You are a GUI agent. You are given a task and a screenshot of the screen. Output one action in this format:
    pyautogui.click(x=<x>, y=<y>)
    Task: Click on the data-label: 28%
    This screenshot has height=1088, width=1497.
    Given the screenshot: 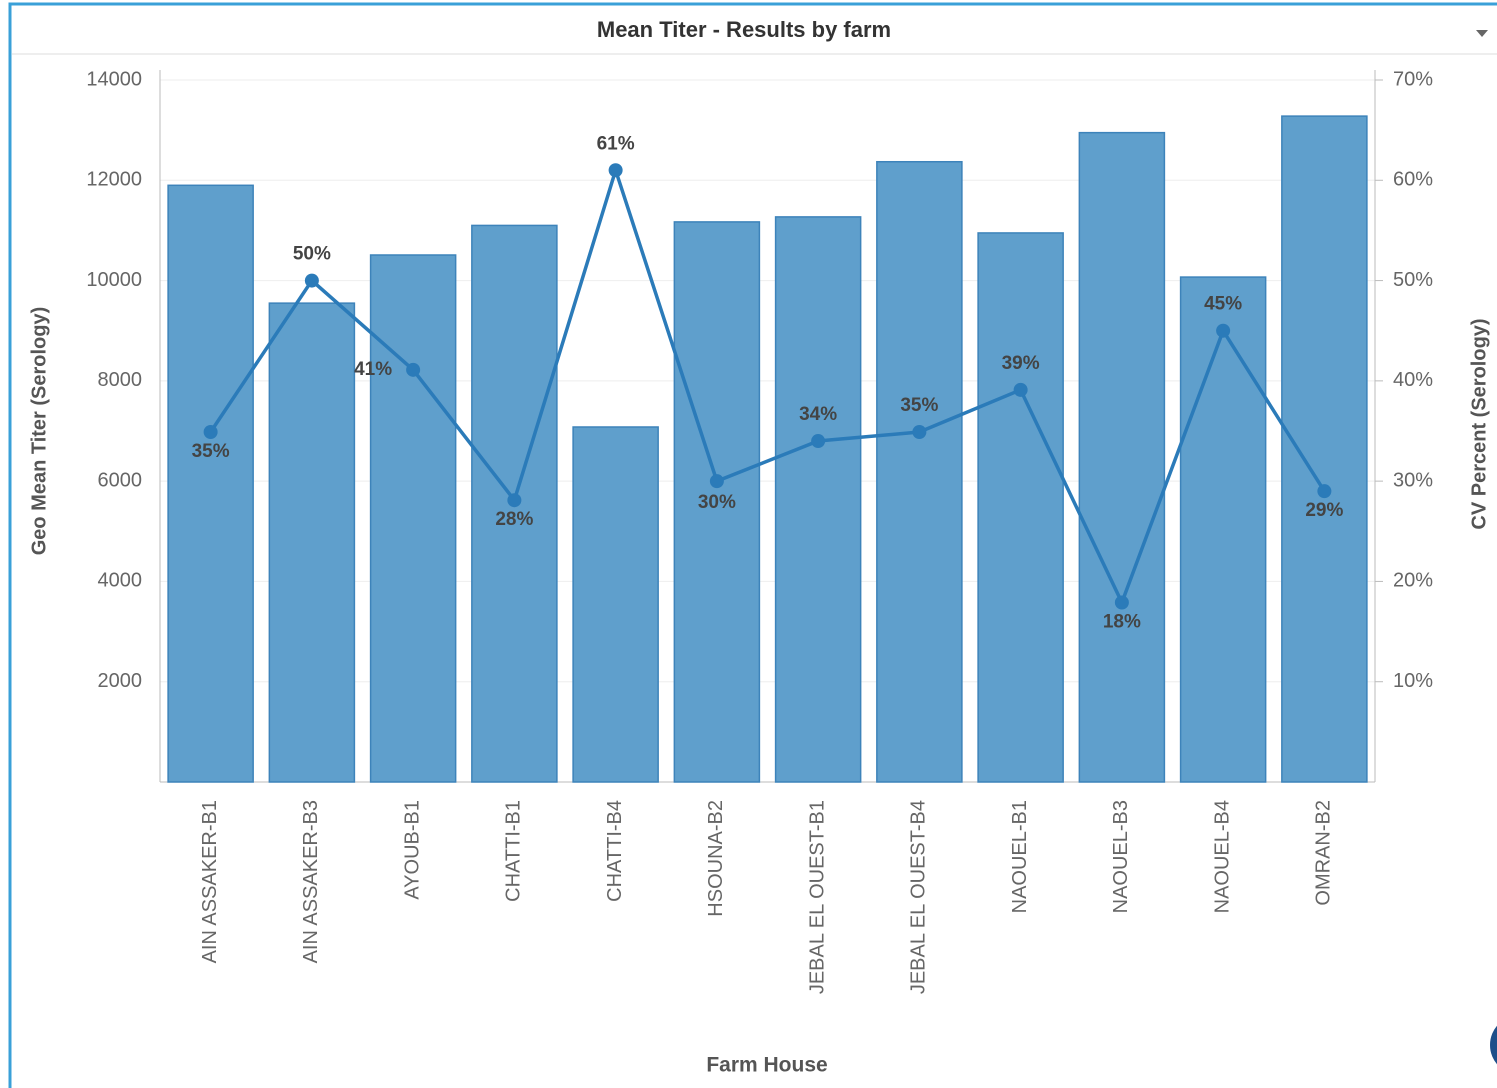 What is the action you would take?
    pyautogui.click(x=514, y=519)
    